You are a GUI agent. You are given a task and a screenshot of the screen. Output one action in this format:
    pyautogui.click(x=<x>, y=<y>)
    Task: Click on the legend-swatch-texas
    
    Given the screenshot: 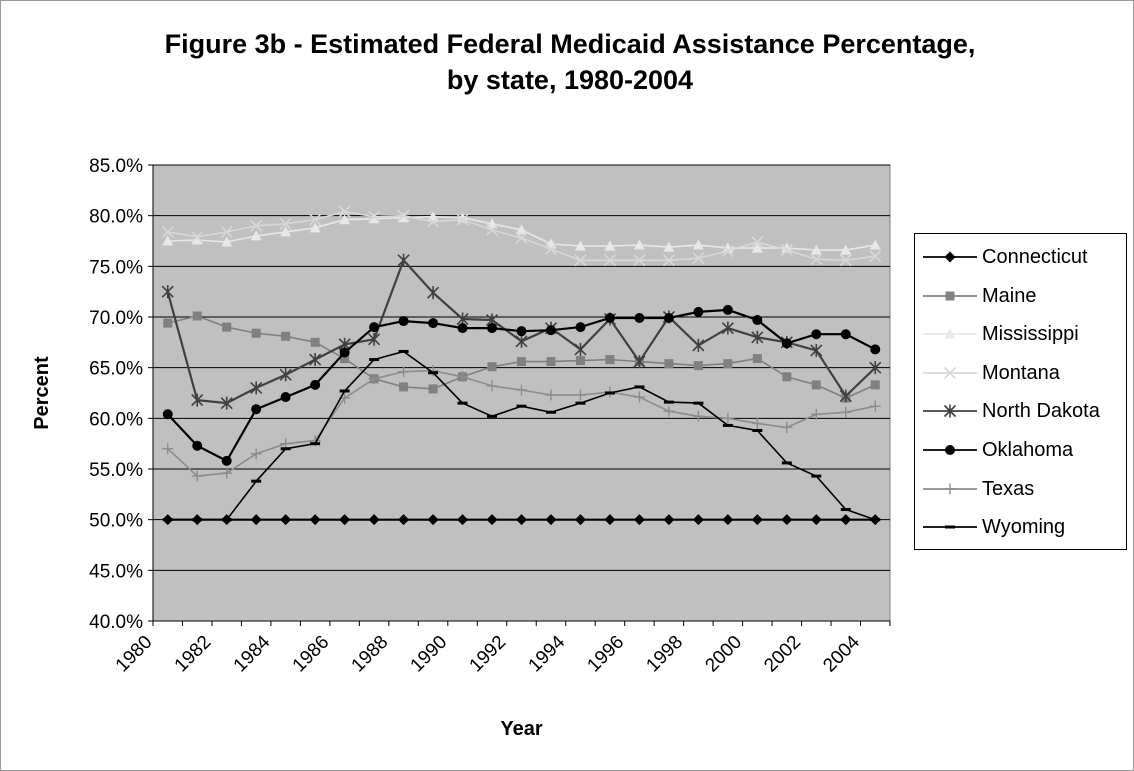 What is the action you would take?
    pyautogui.click(x=950, y=489)
    